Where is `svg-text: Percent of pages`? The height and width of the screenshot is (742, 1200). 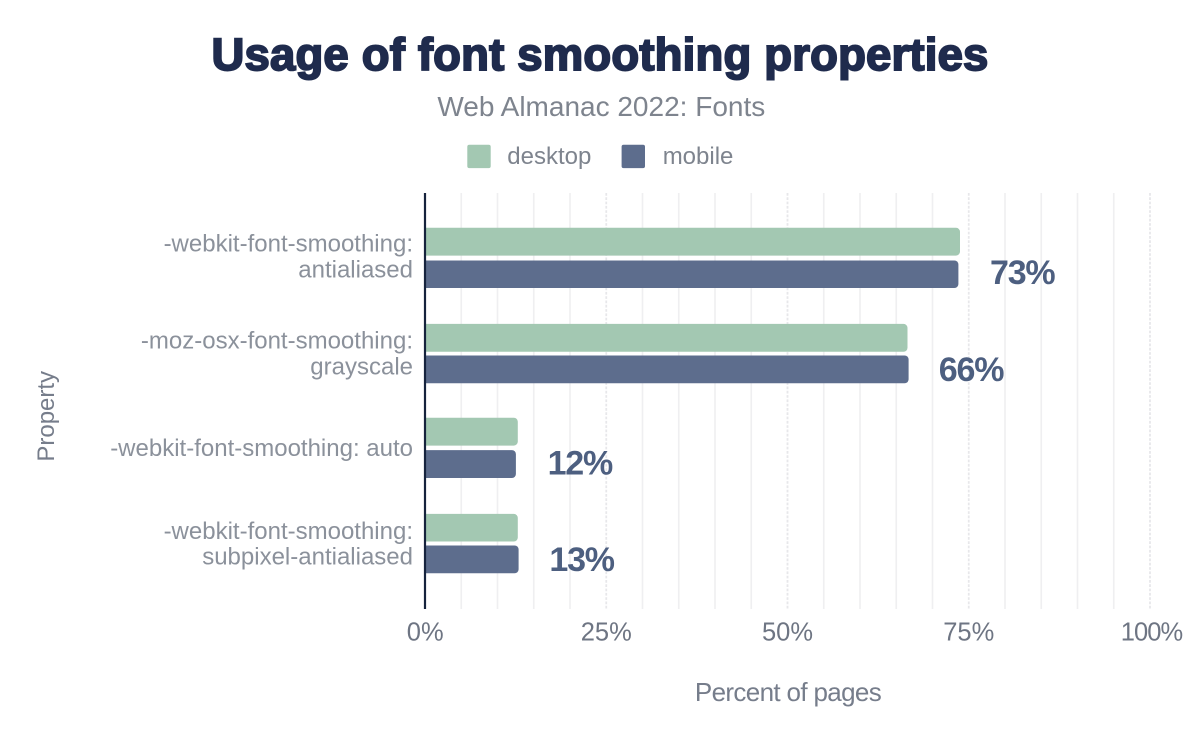
svg-text: Percent of pages is located at coordinates (788, 692).